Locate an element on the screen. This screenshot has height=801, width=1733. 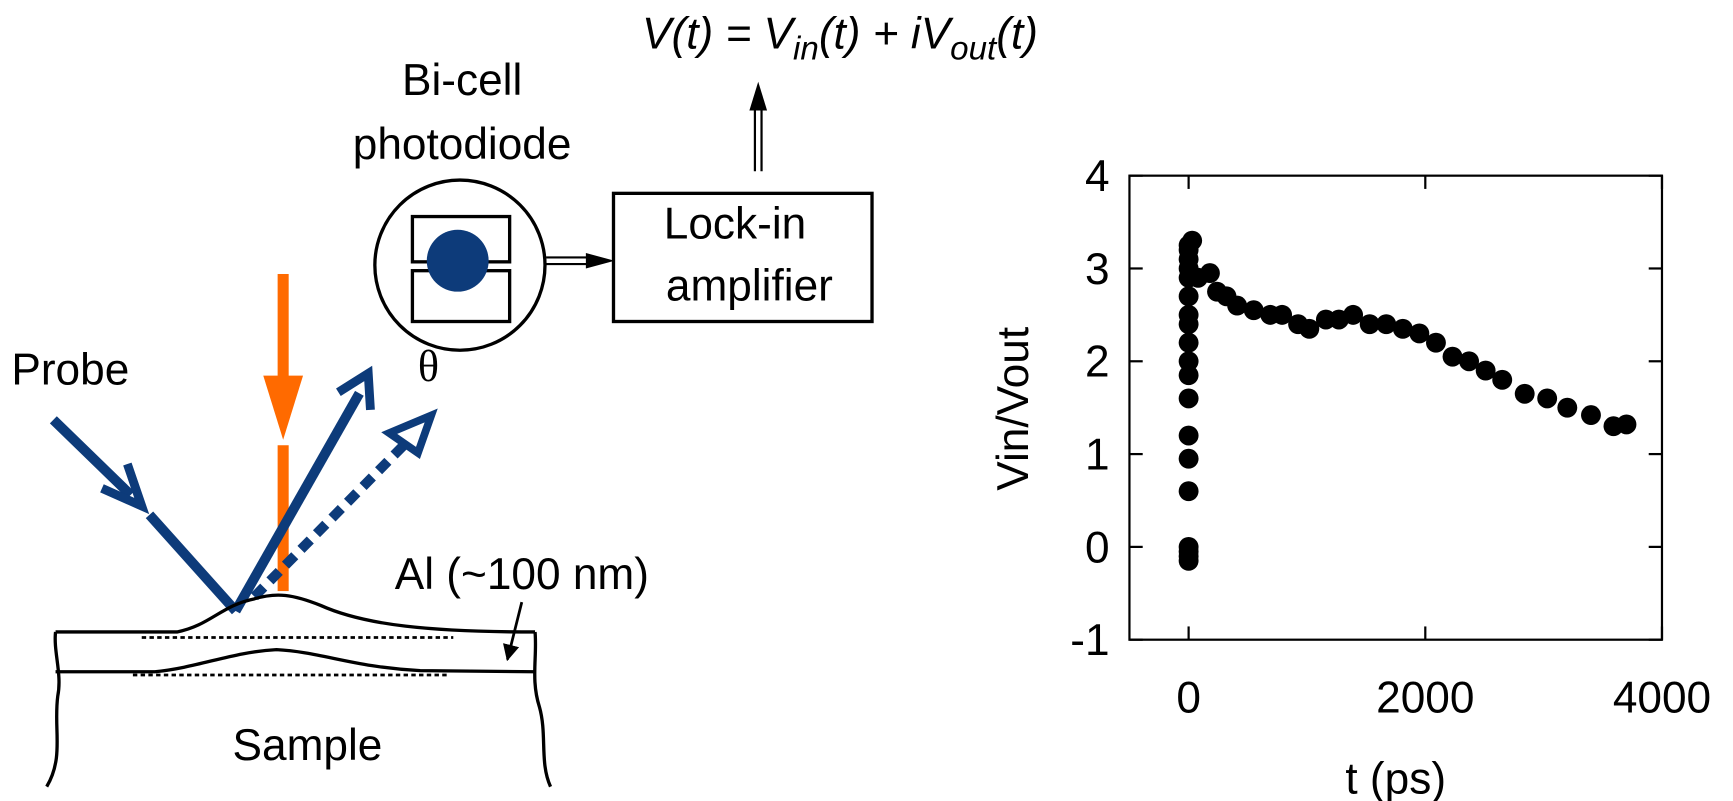
equation: V(t) = Vin(t) + iVout(t) is located at coordinates (840, 39).